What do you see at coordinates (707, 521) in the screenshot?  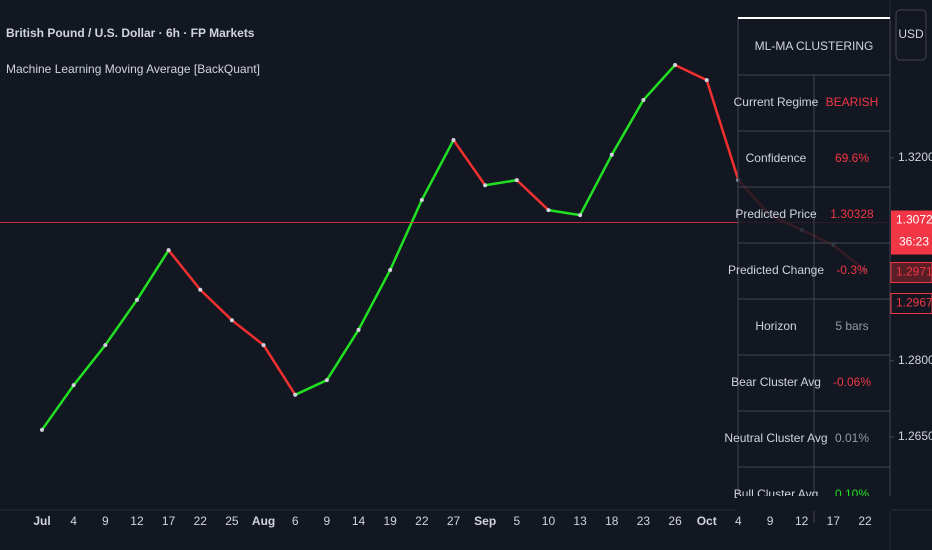 I see `x-tick-label: Oct` at bounding box center [707, 521].